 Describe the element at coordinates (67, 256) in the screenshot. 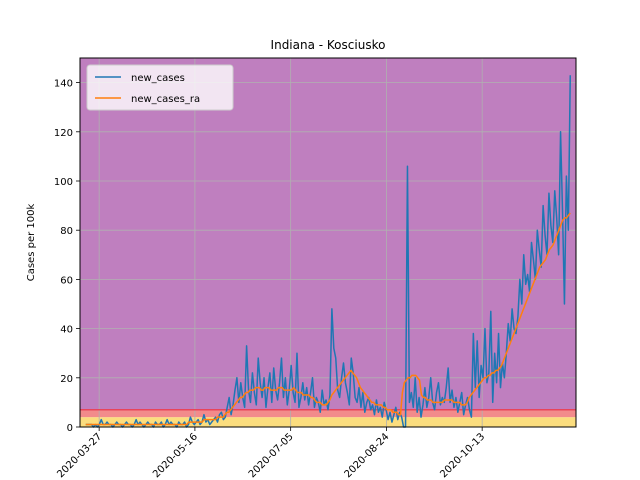

I see `y-axis: 0 20 40 60 80 100 120 140` at that location.